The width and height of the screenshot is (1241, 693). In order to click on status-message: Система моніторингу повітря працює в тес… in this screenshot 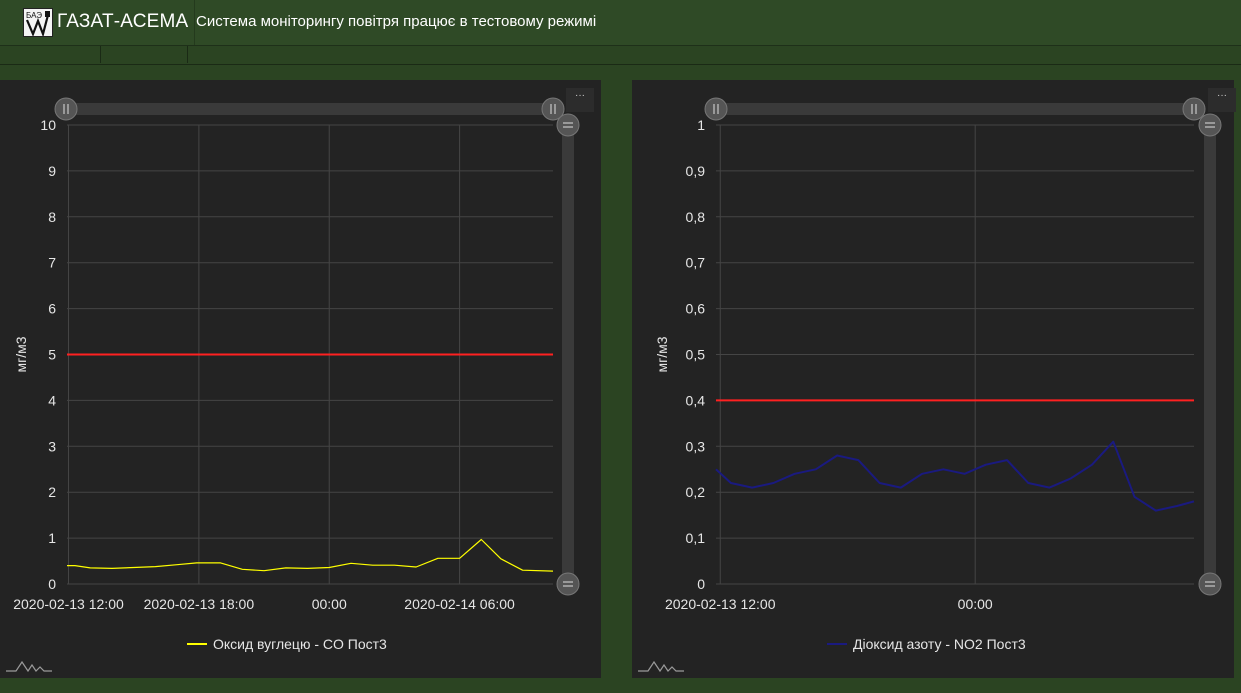, I will do `click(396, 21)`.